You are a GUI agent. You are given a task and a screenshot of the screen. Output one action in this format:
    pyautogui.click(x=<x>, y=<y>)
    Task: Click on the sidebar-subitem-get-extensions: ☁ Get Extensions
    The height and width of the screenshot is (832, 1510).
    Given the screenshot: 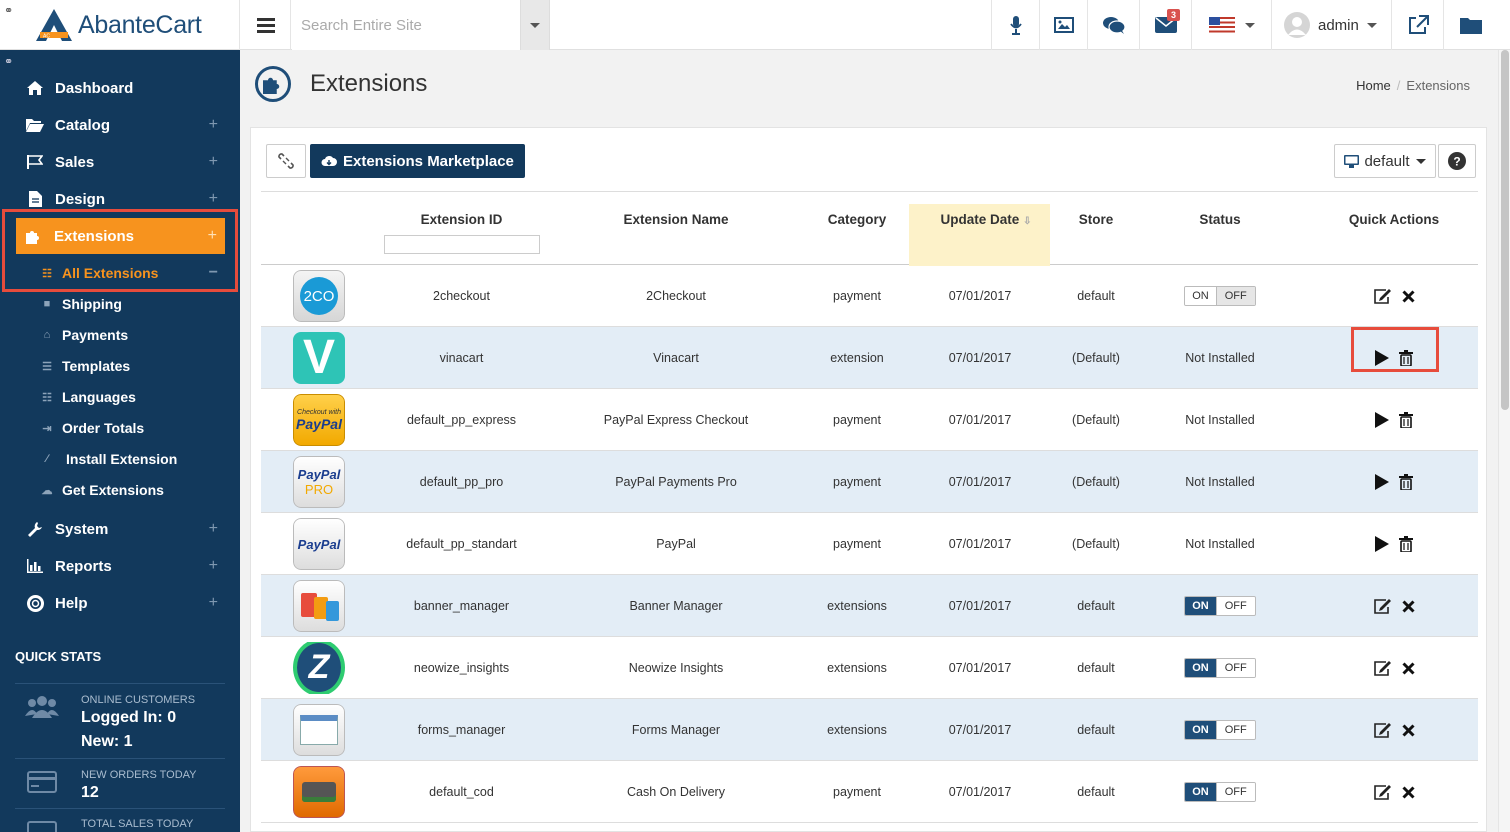 What is the action you would take?
    pyautogui.click(x=120, y=490)
    